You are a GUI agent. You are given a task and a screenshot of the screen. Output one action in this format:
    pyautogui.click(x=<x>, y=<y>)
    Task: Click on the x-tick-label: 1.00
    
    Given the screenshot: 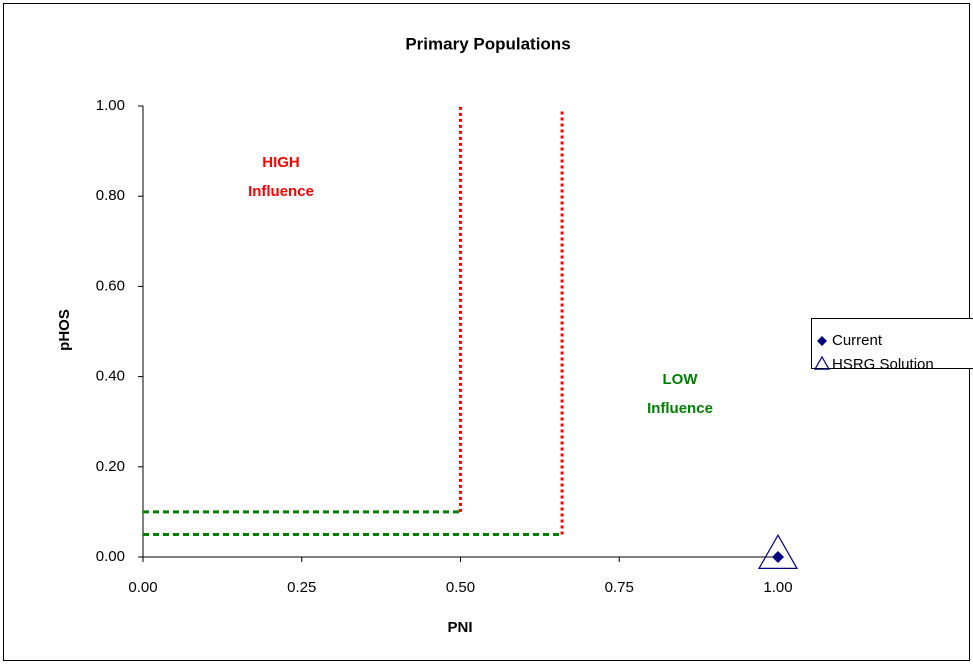 What is the action you would take?
    pyautogui.click(x=777, y=587)
    